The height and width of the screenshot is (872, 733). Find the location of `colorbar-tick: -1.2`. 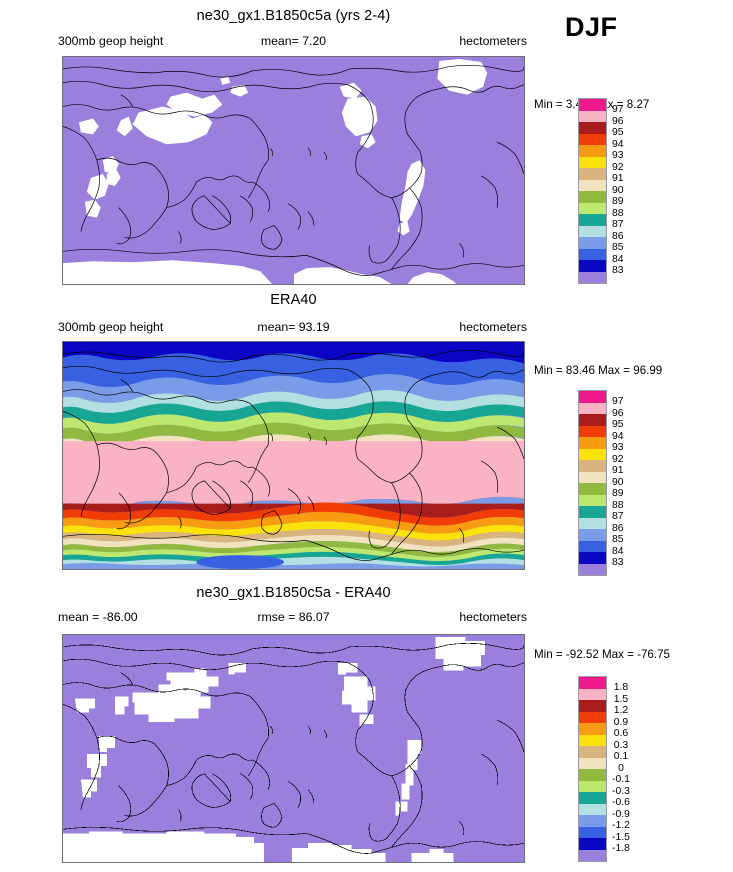

colorbar-tick: -1.2 is located at coordinates (621, 825).